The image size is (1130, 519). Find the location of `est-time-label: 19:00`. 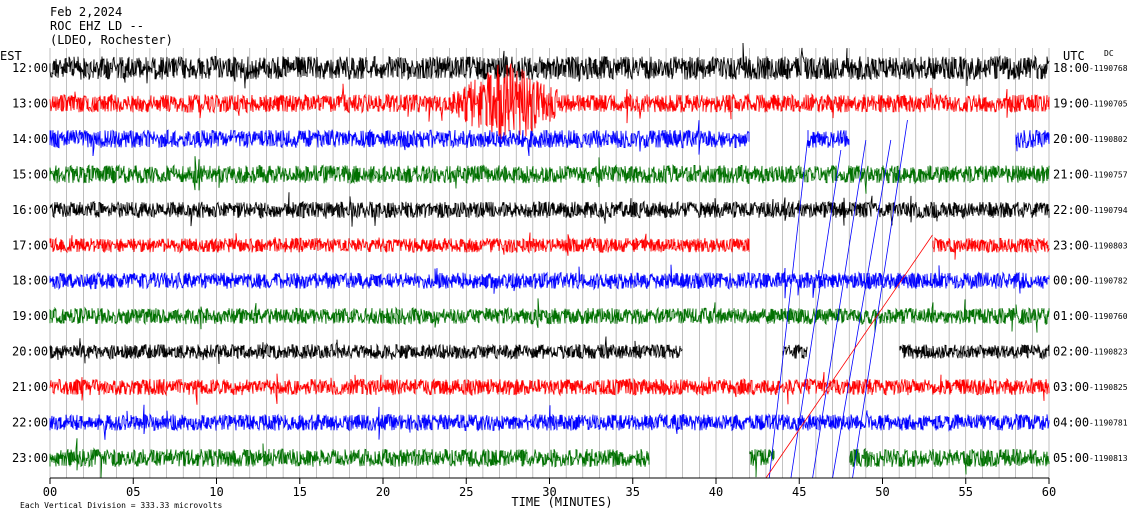

est-time-label: 19:00 is located at coordinates (30, 316).